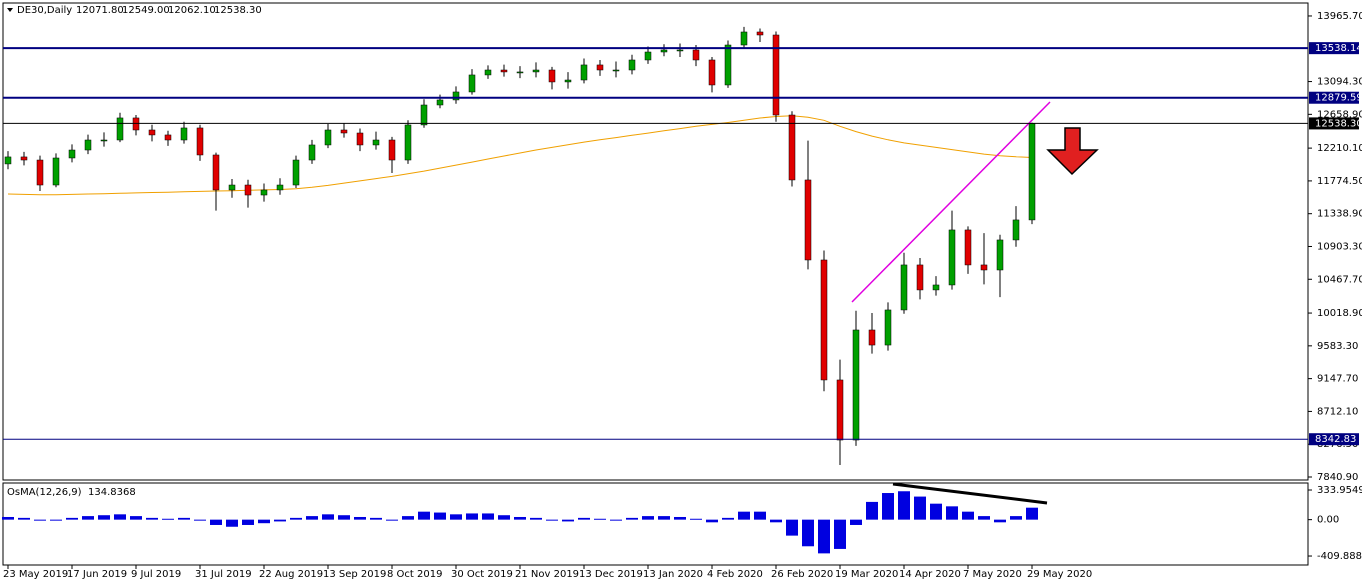 The image size is (1362, 584). Describe the element at coordinates (482, 574) in the screenshot. I see `x-tick-label: 30 Oct 2019` at that location.